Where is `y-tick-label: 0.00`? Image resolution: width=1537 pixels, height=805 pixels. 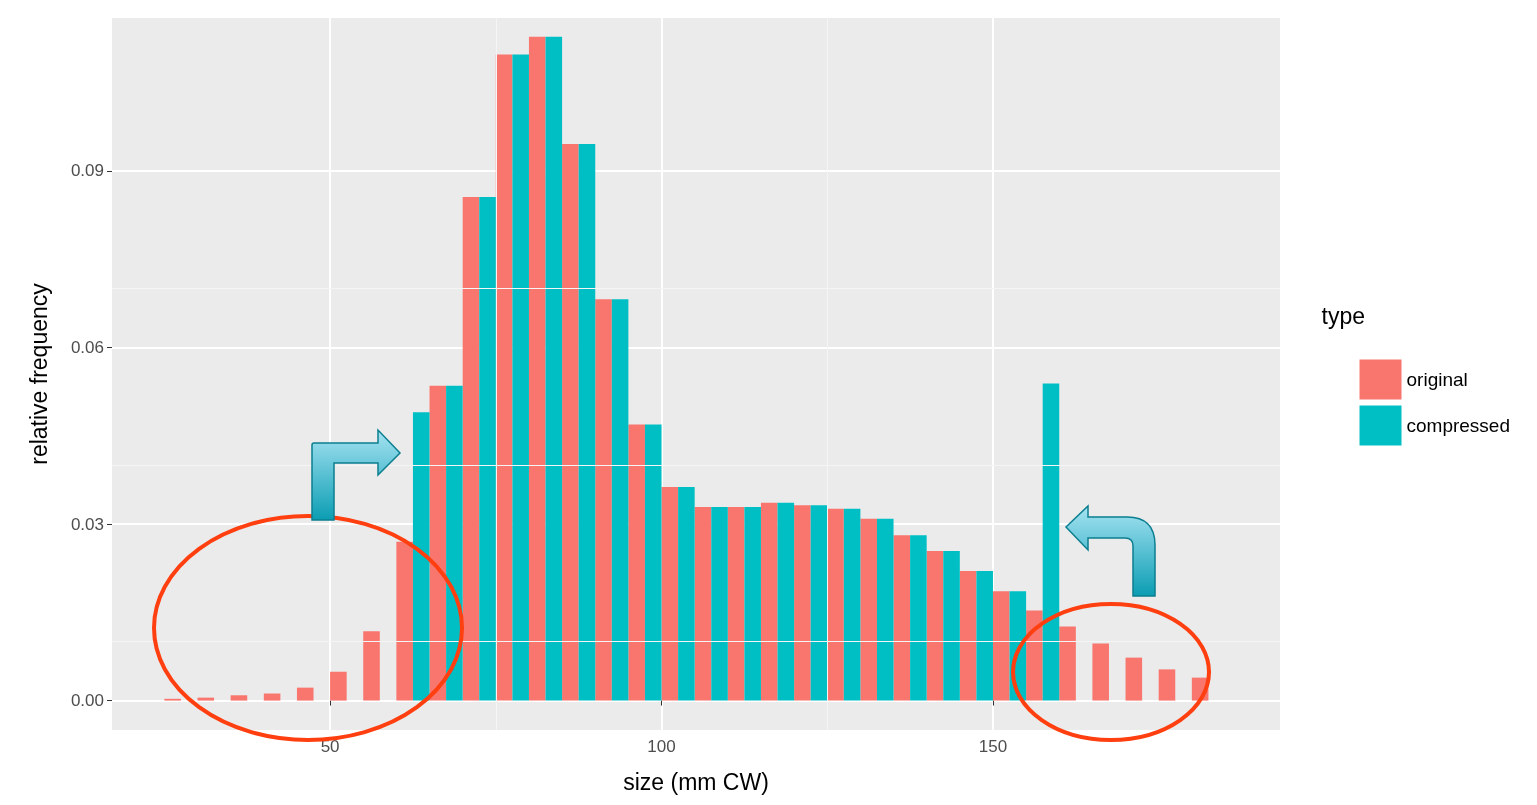 y-tick-label: 0.00 is located at coordinates (87, 701).